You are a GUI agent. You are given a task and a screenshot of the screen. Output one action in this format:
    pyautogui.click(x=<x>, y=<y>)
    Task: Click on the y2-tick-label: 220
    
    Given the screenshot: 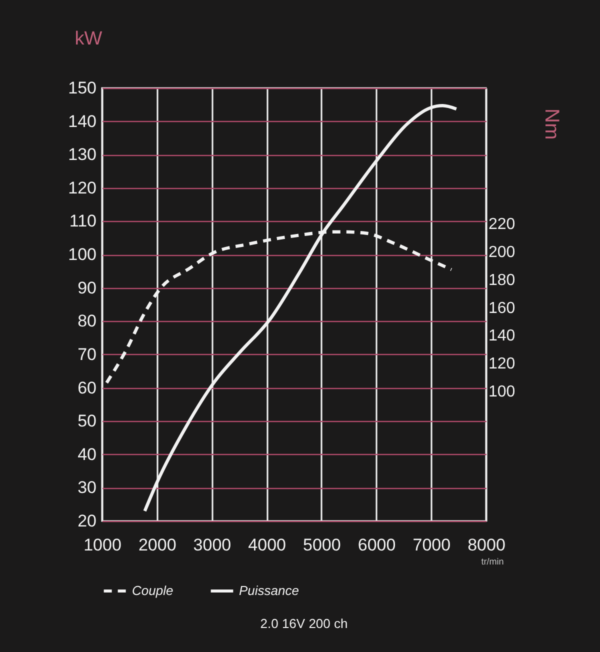 What is the action you would take?
    pyautogui.click(x=502, y=224)
    